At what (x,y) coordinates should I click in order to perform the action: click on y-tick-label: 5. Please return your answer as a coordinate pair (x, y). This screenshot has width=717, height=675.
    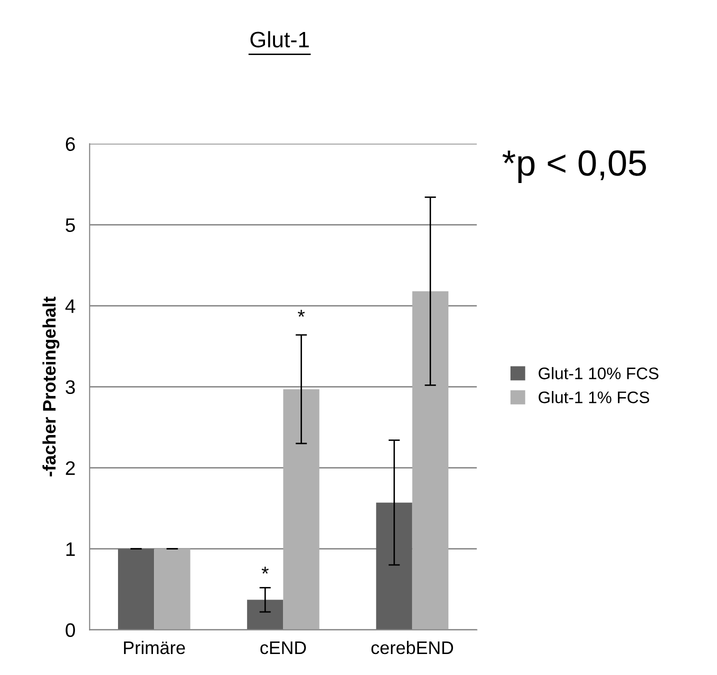
    Looking at the image, I should click on (70, 225).